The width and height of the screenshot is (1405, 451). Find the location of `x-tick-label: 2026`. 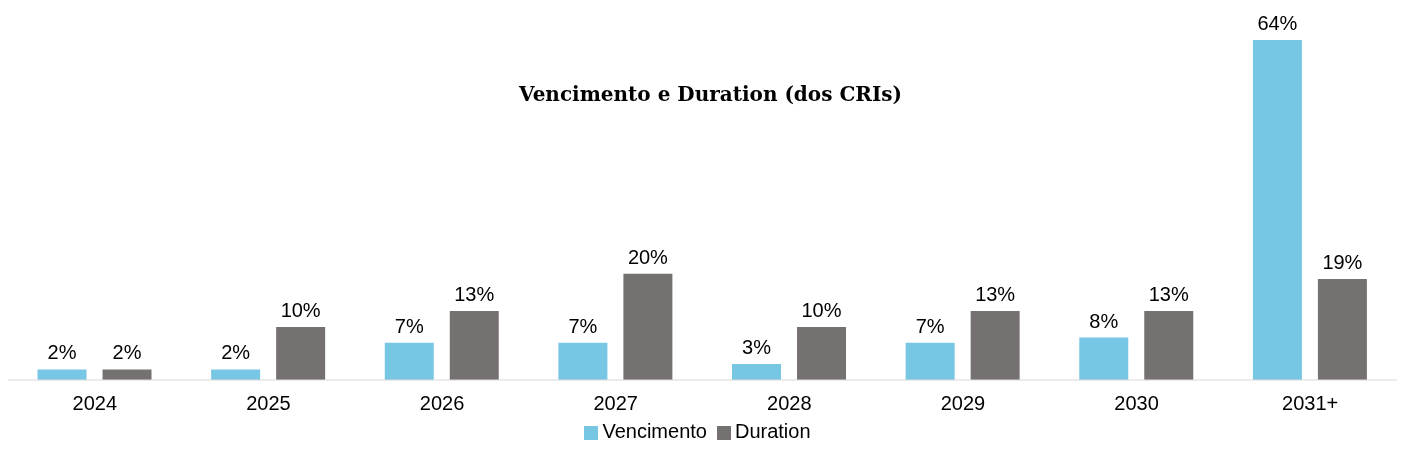

x-tick-label: 2026 is located at coordinates (442, 403).